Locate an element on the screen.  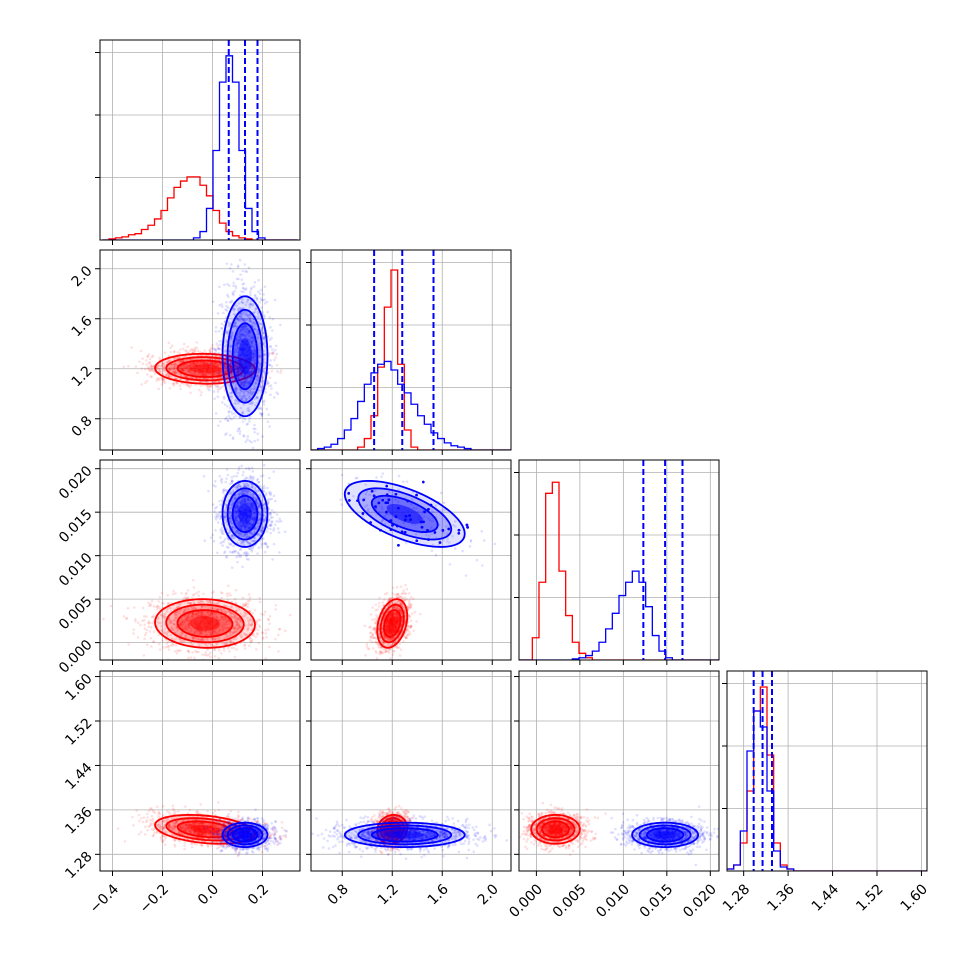
panel-content is located at coordinates (200, 563).